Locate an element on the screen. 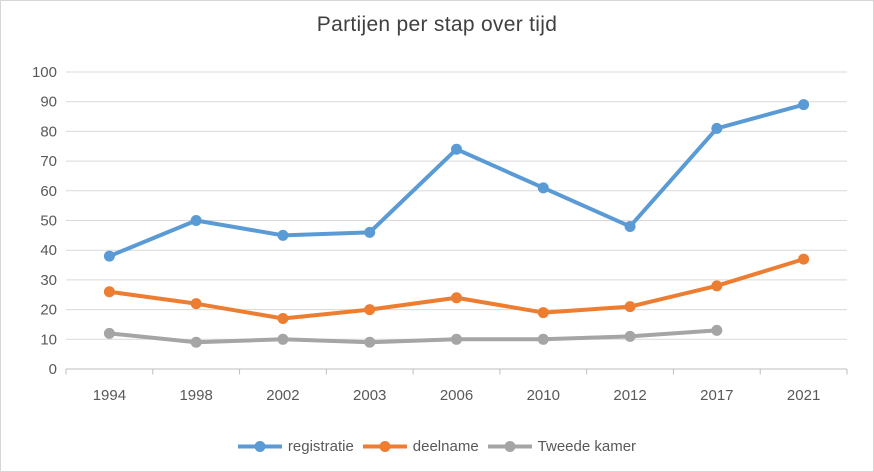 Image resolution: width=874 pixels, height=472 pixels. x-tick-label: 2010 is located at coordinates (543, 395).